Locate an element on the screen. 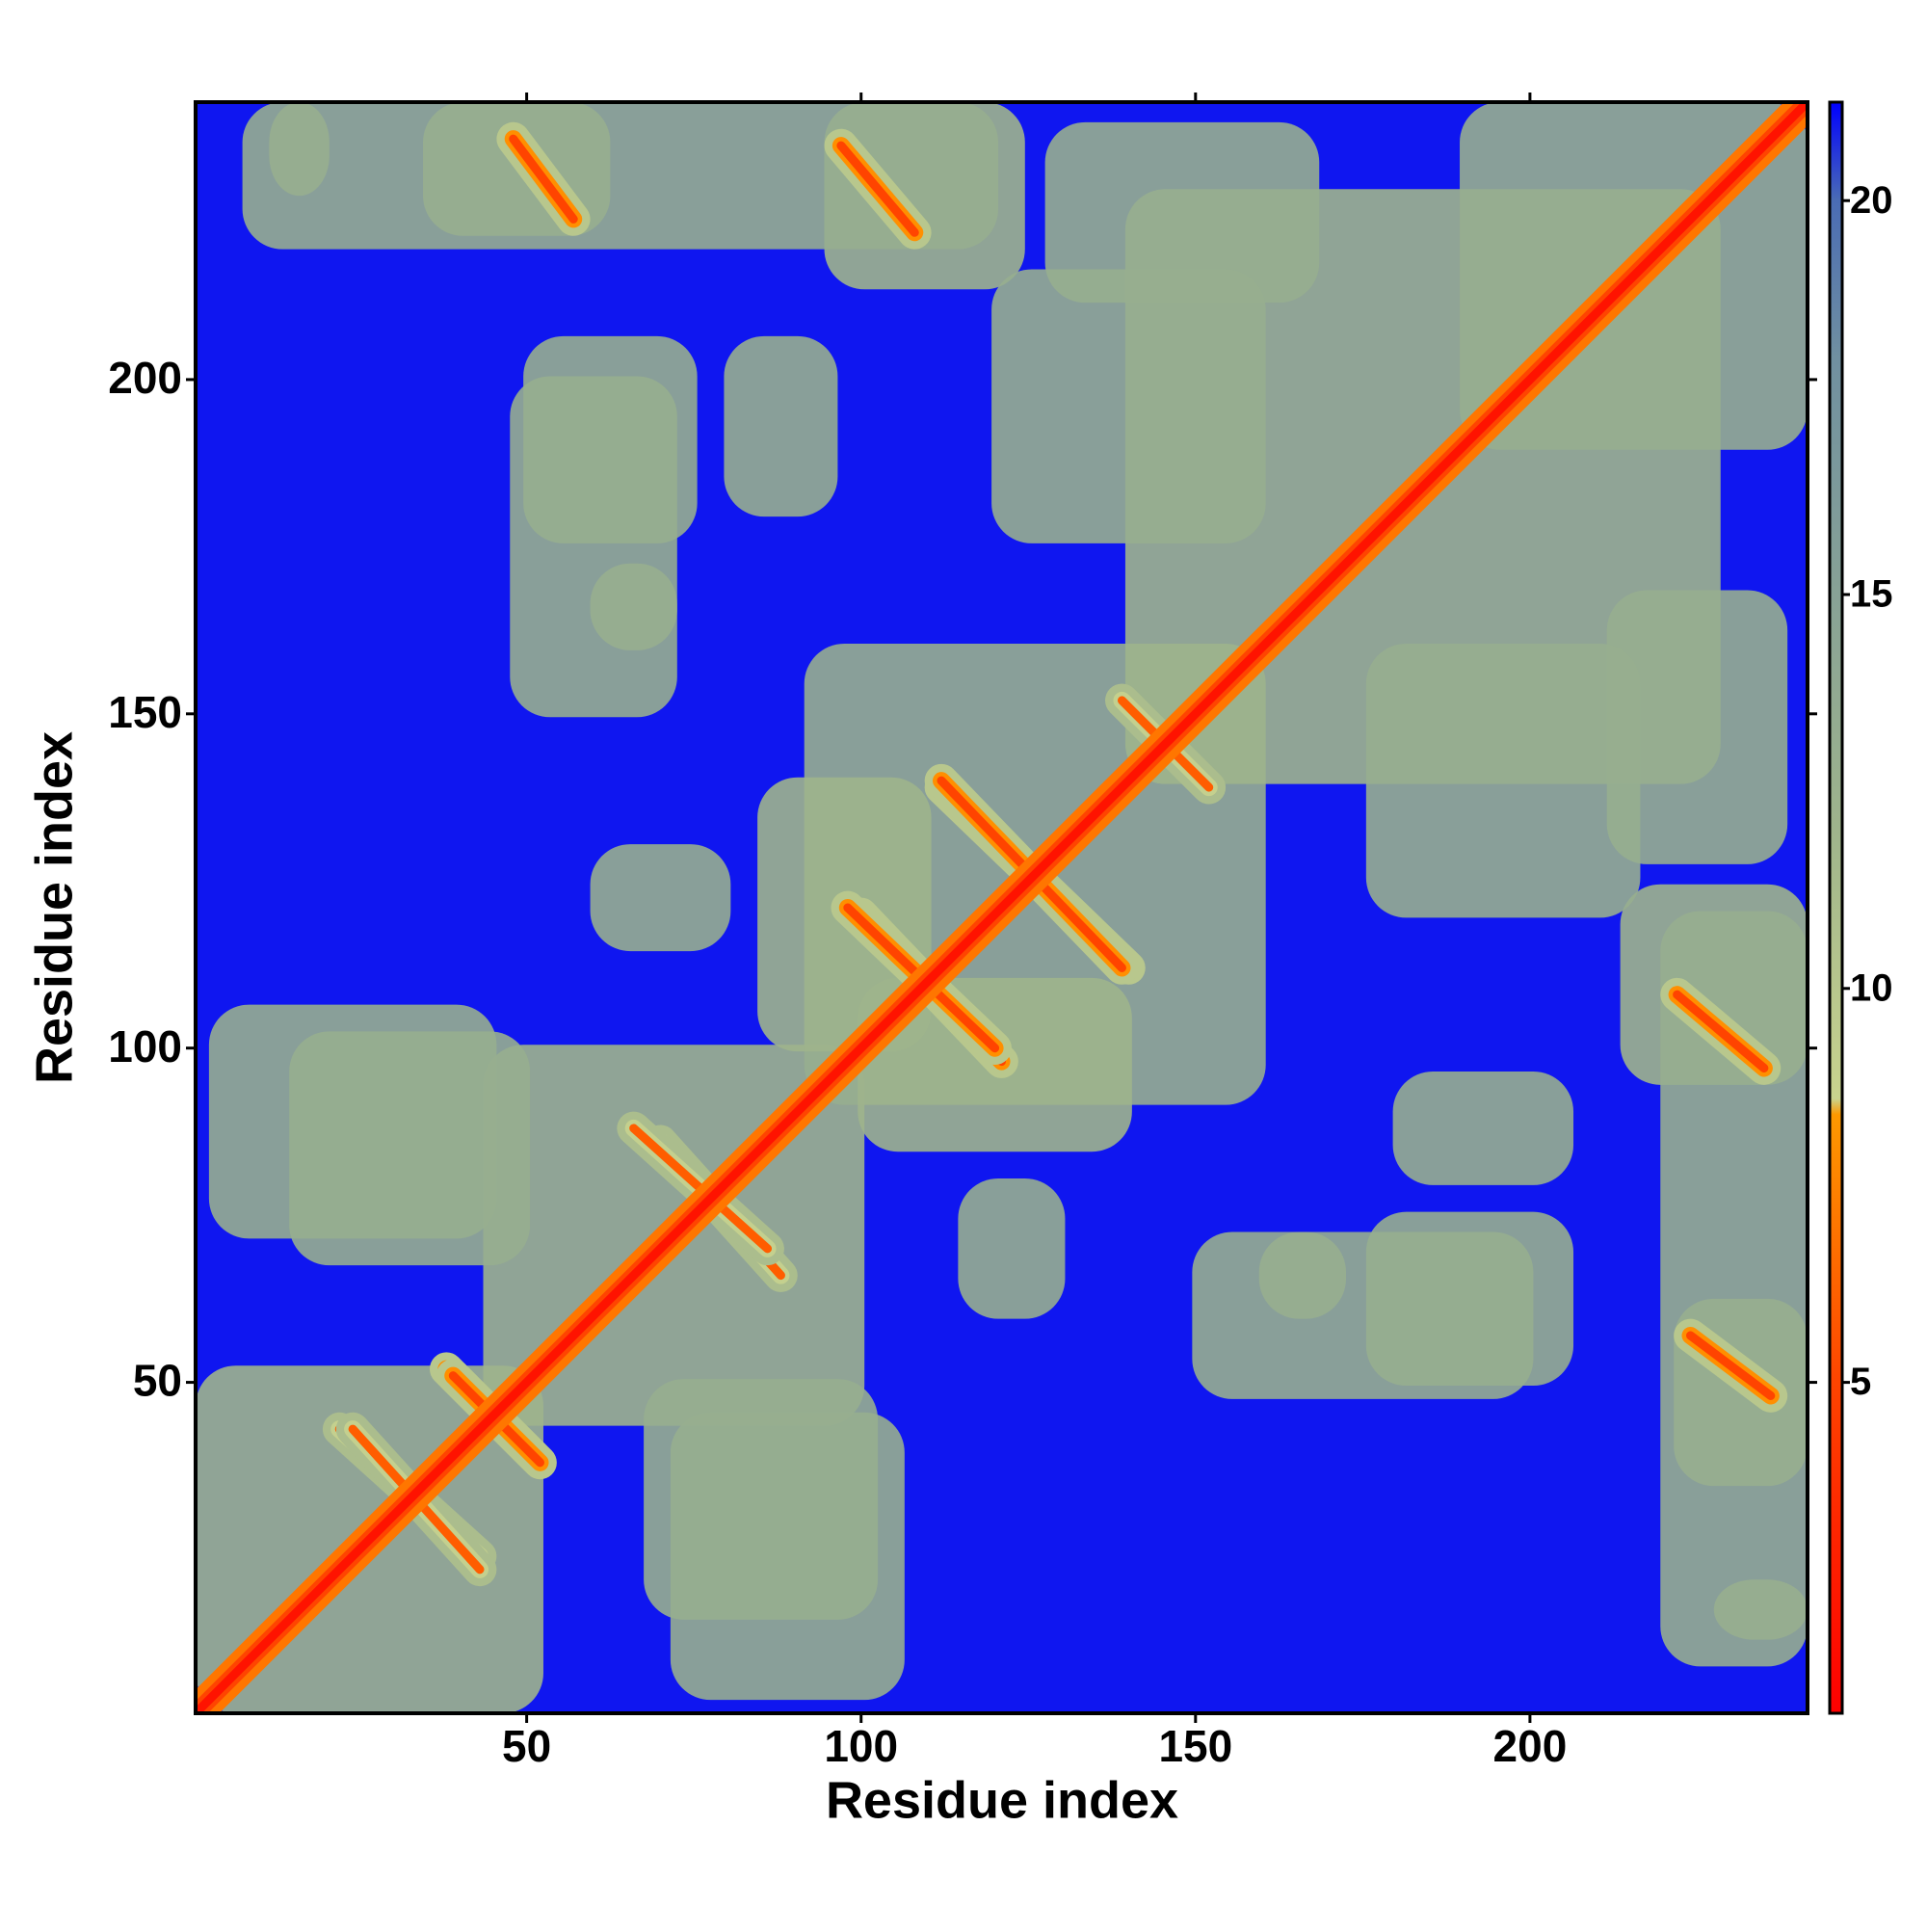  colorbar-tick-label: 10 is located at coordinates (1871, 987).